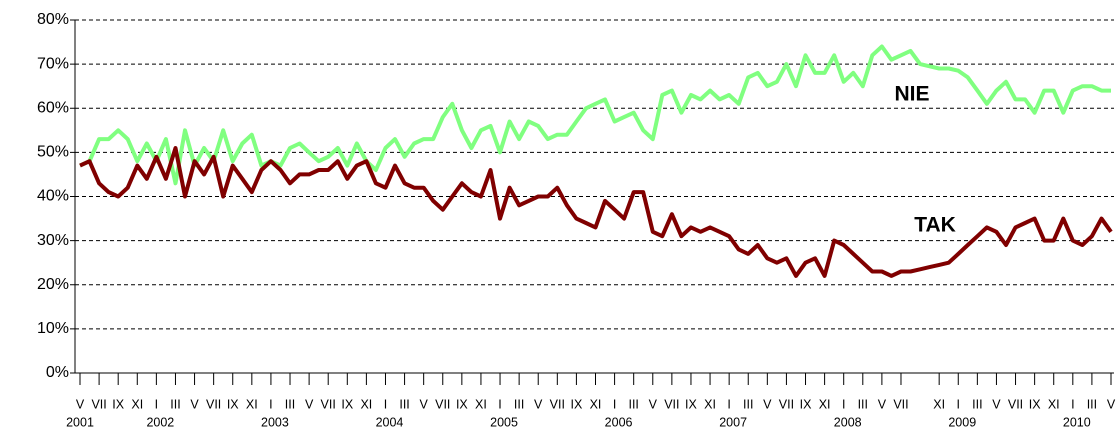 The height and width of the screenshot is (432, 1120). I want to click on year-label: 2007, so click(733, 422).